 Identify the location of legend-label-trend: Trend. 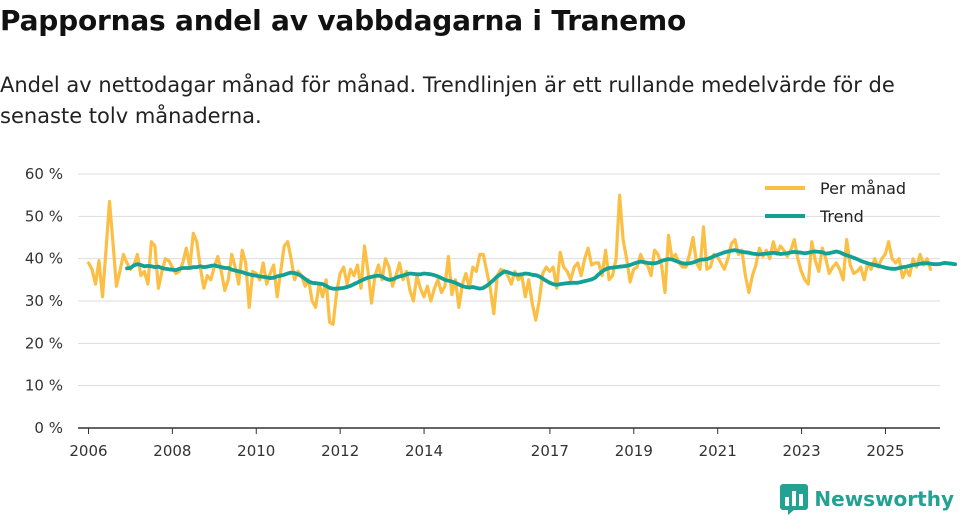
(841, 216).